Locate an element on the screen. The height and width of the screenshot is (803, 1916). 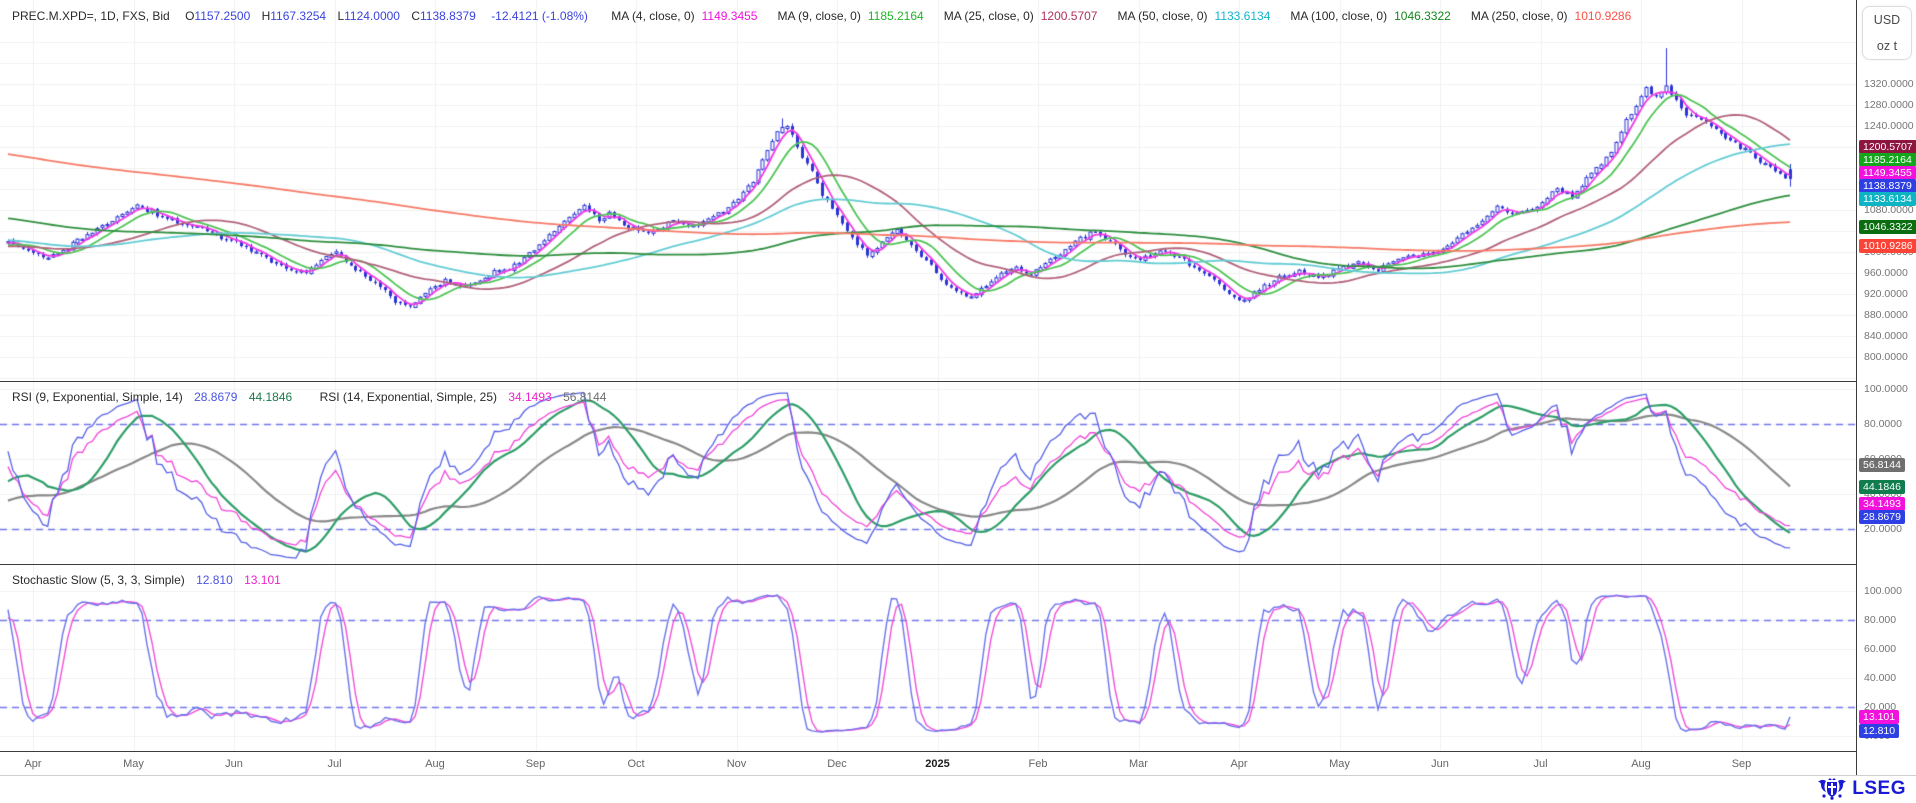
lseg-logo: LSEG is located at coordinates (1861, 789).